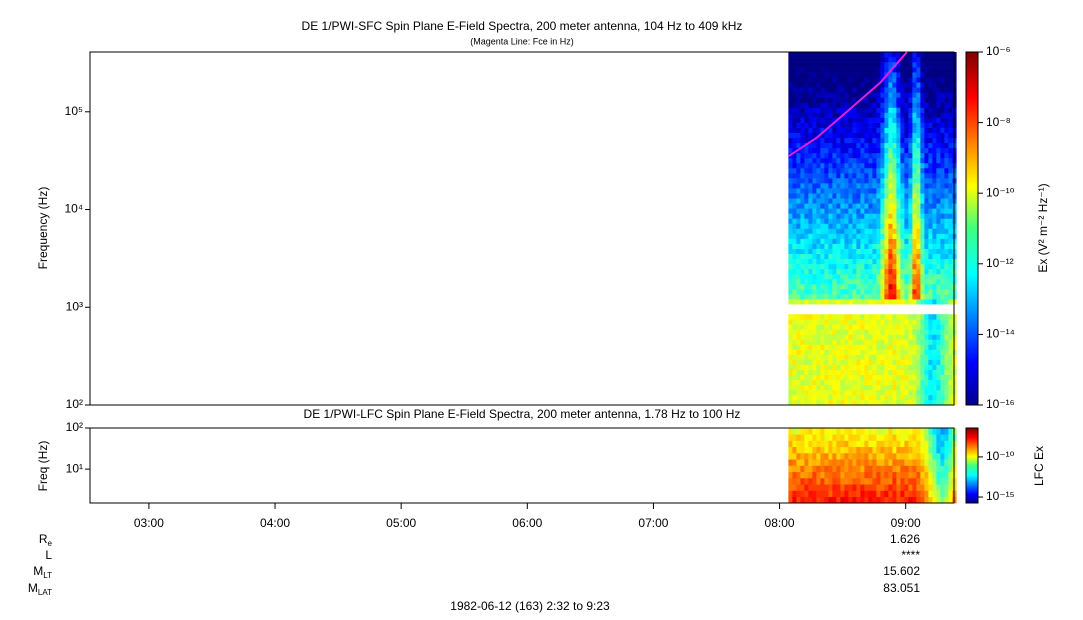 The height and width of the screenshot is (620, 1083). I want to click on ephemeris-value: ****, so click(910, 555).